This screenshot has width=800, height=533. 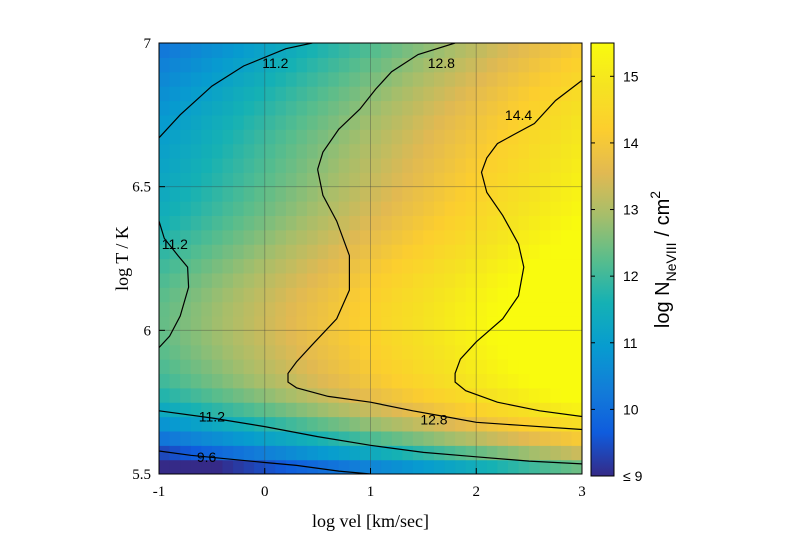 I want to click on contour-line, so click(x=518, y=248).